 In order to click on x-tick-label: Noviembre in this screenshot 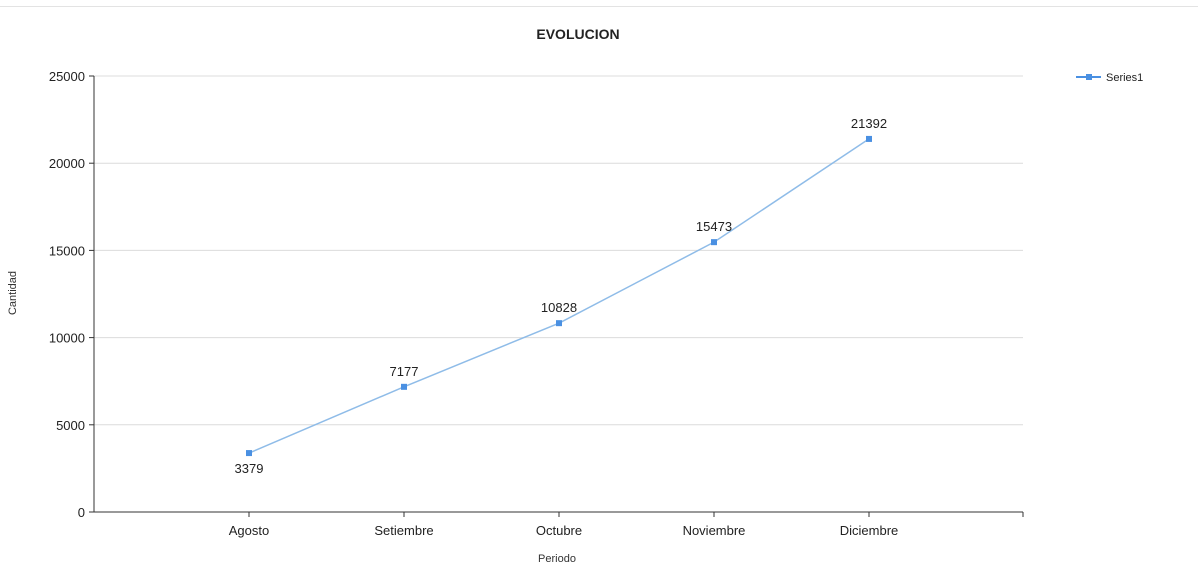, I will do `click(714, 530)`.